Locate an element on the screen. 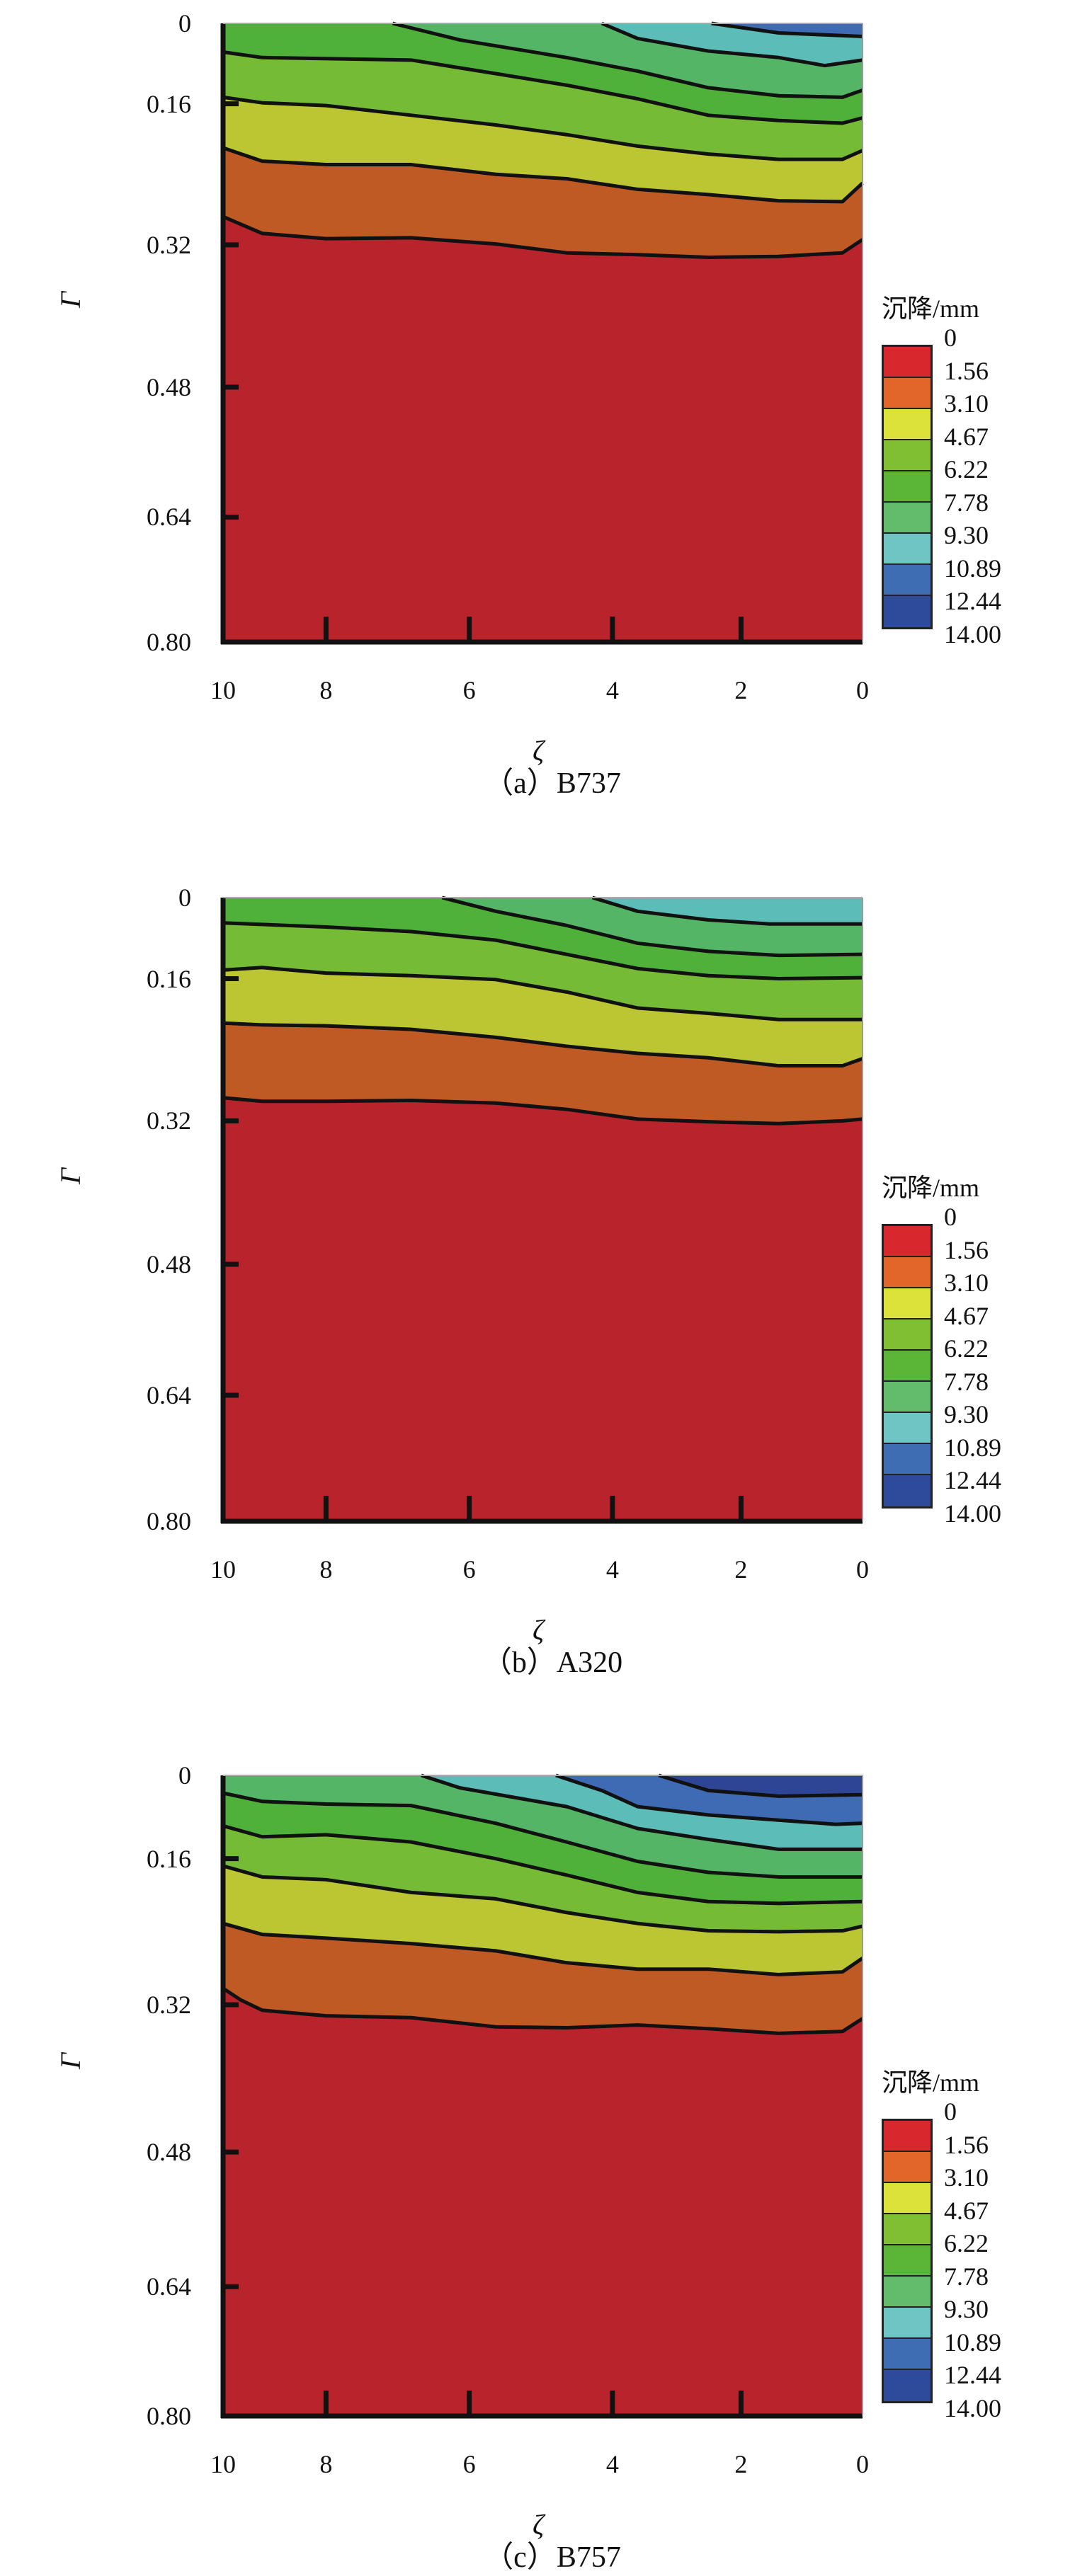 The width and height of the screenshot is (1087, 2576). x-tick-label: 4 is located at coordinates (612, 1569).